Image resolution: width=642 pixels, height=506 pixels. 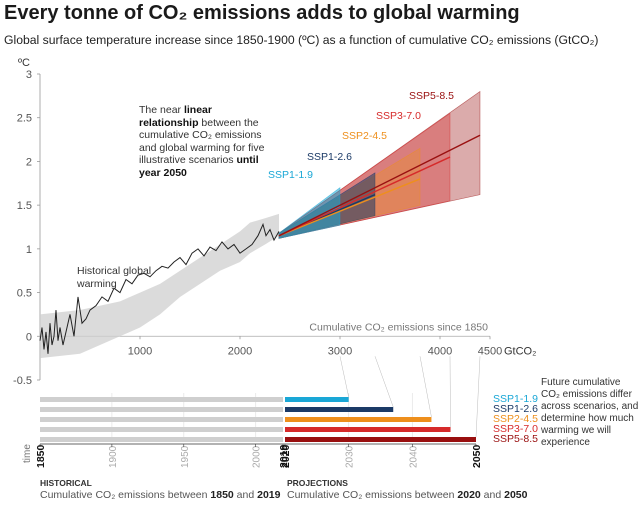 What do you see at coordinates (41, 456) in the screenshot?
I see `timeline-tick-label: 1850` at bounding box center [41, 456].